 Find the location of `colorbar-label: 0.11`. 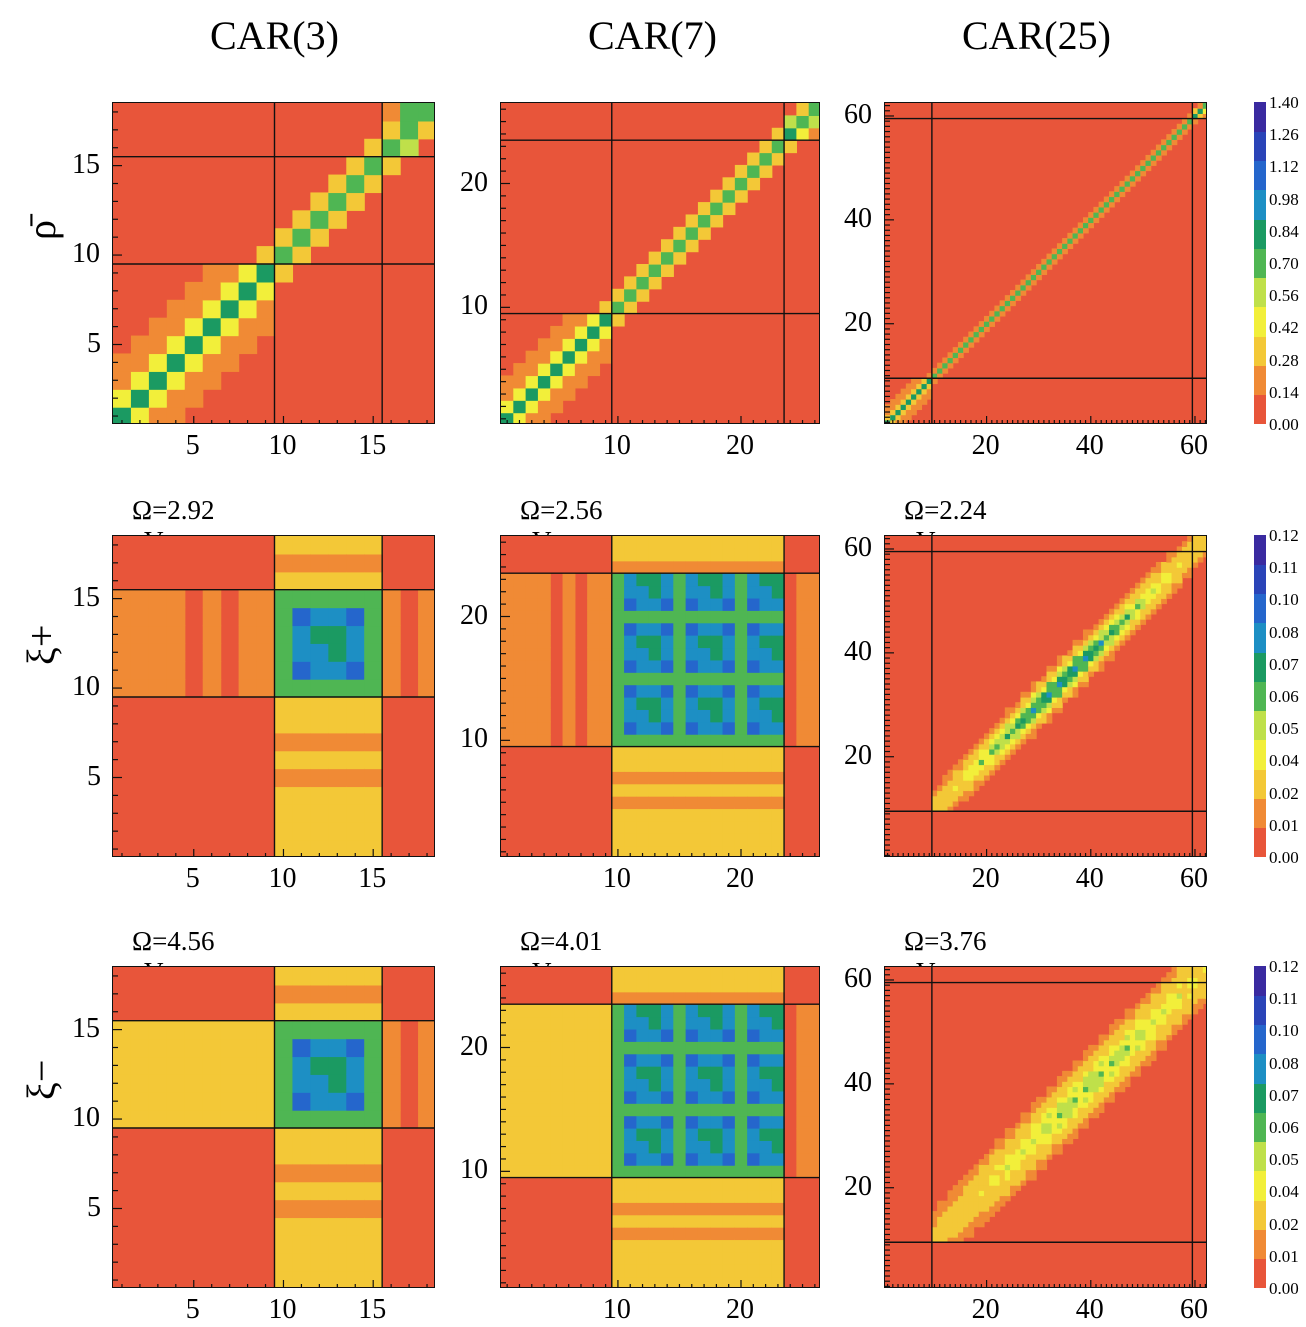

colorbar-label: 0.11 is located at coordinates (1283, 567).